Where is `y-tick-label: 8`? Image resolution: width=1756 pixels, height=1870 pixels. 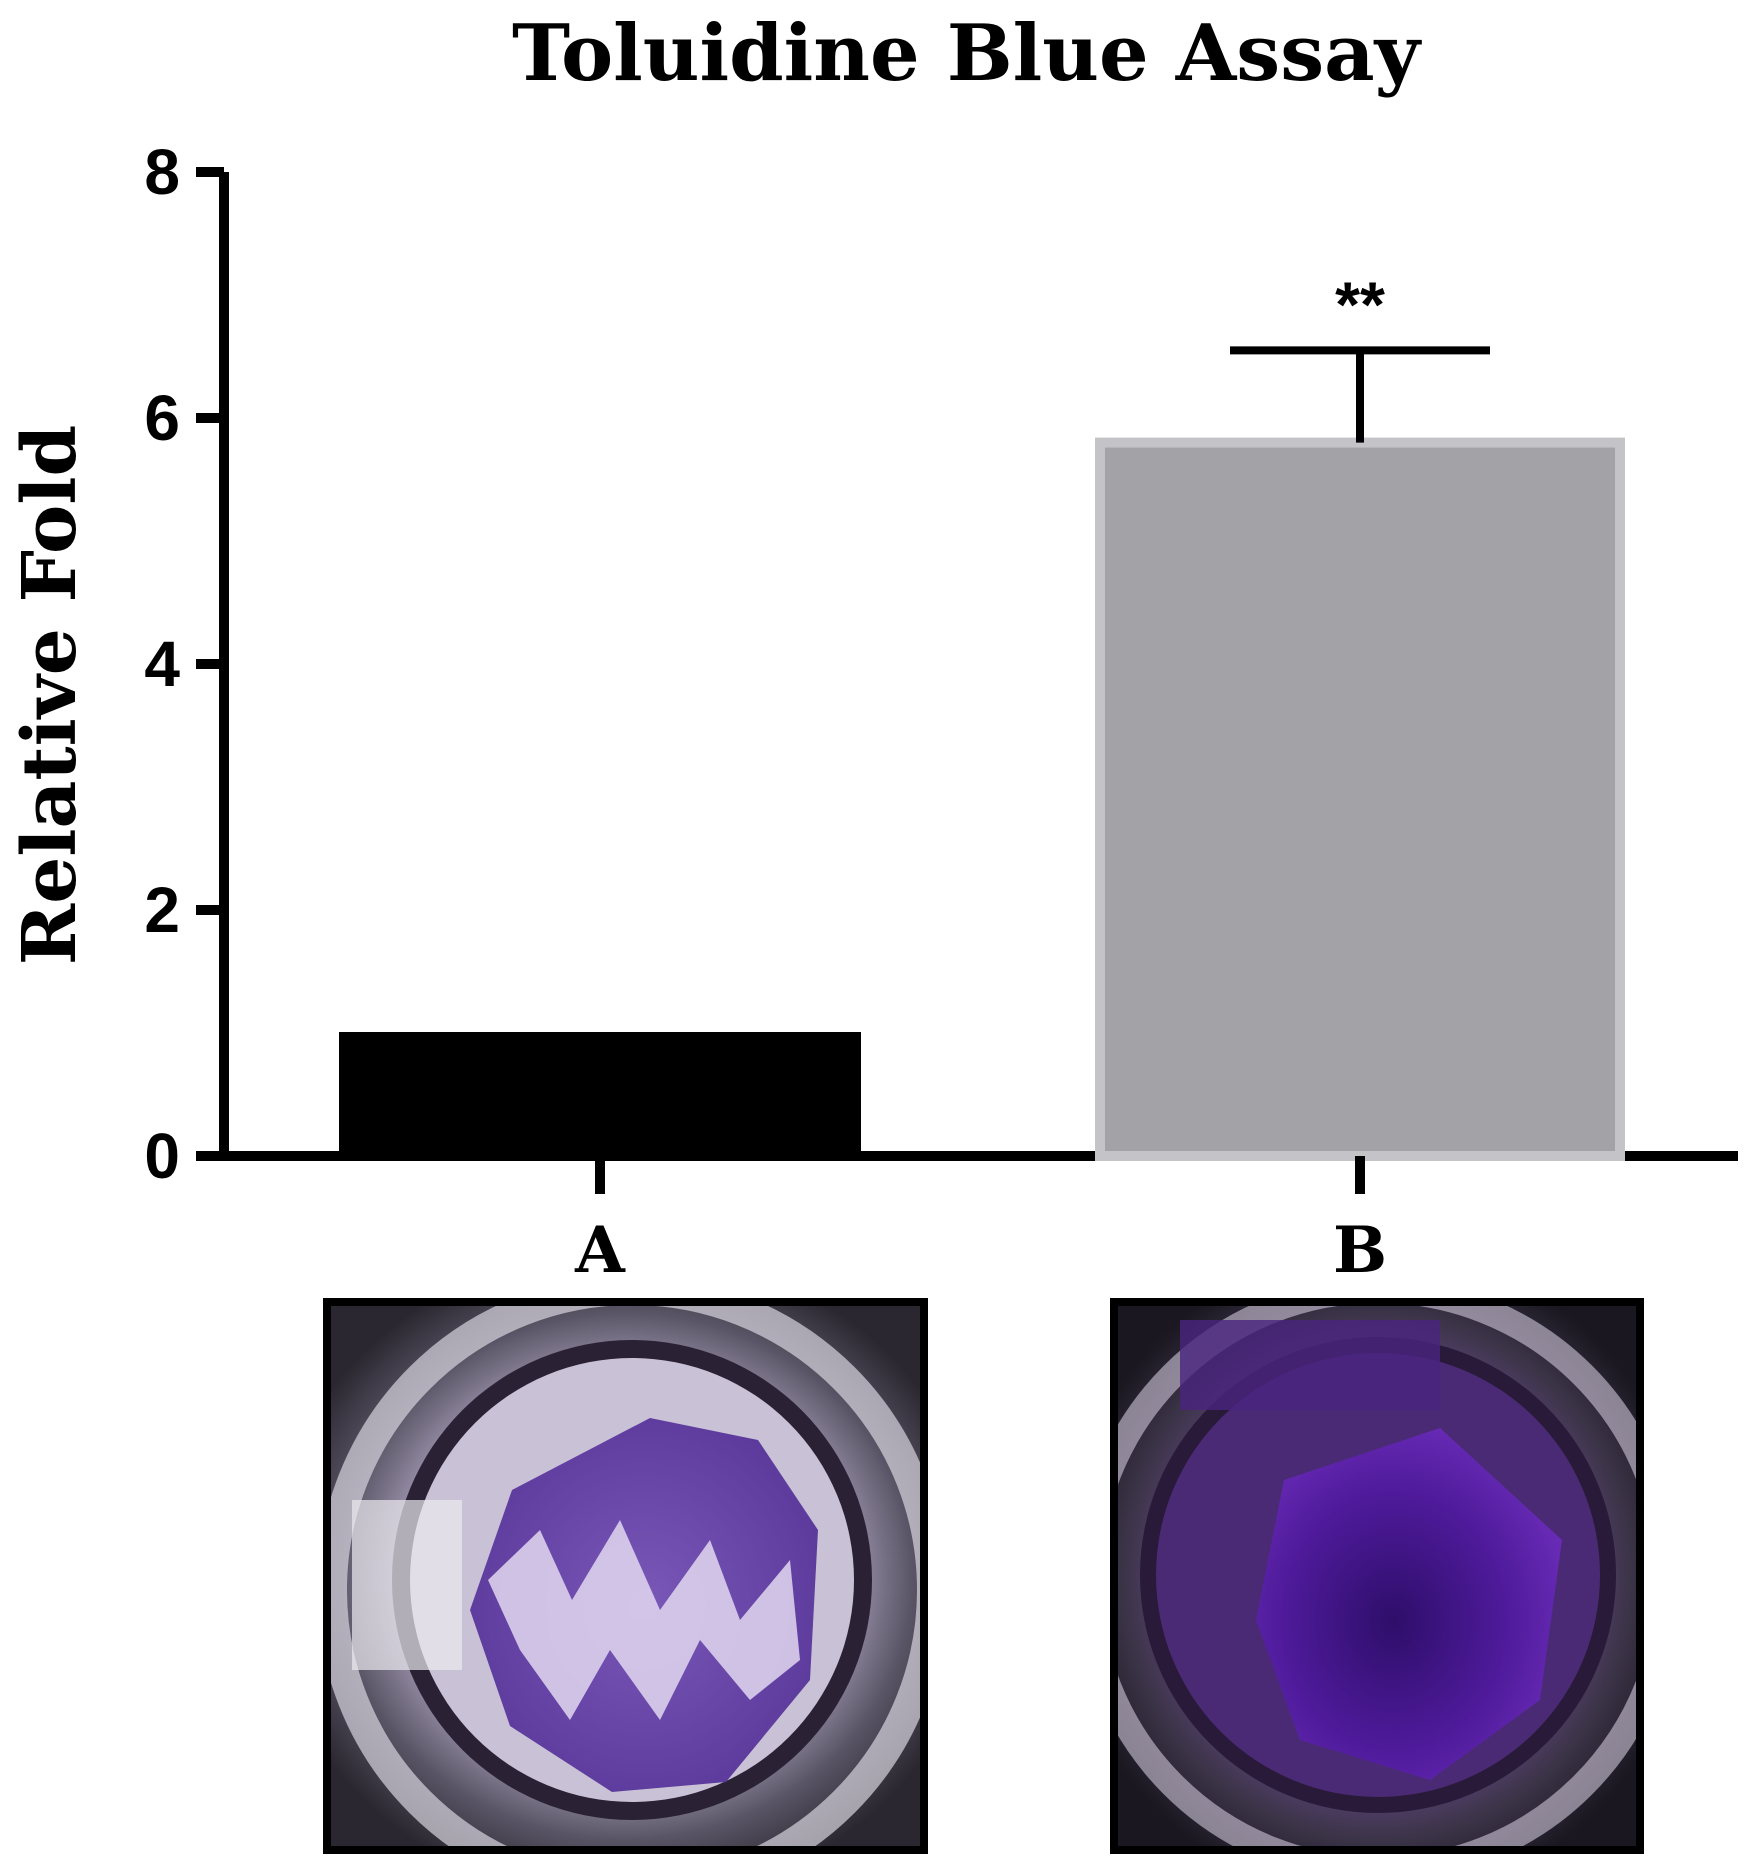
y-tick-label: 8 is located at coordinates (162, 172).